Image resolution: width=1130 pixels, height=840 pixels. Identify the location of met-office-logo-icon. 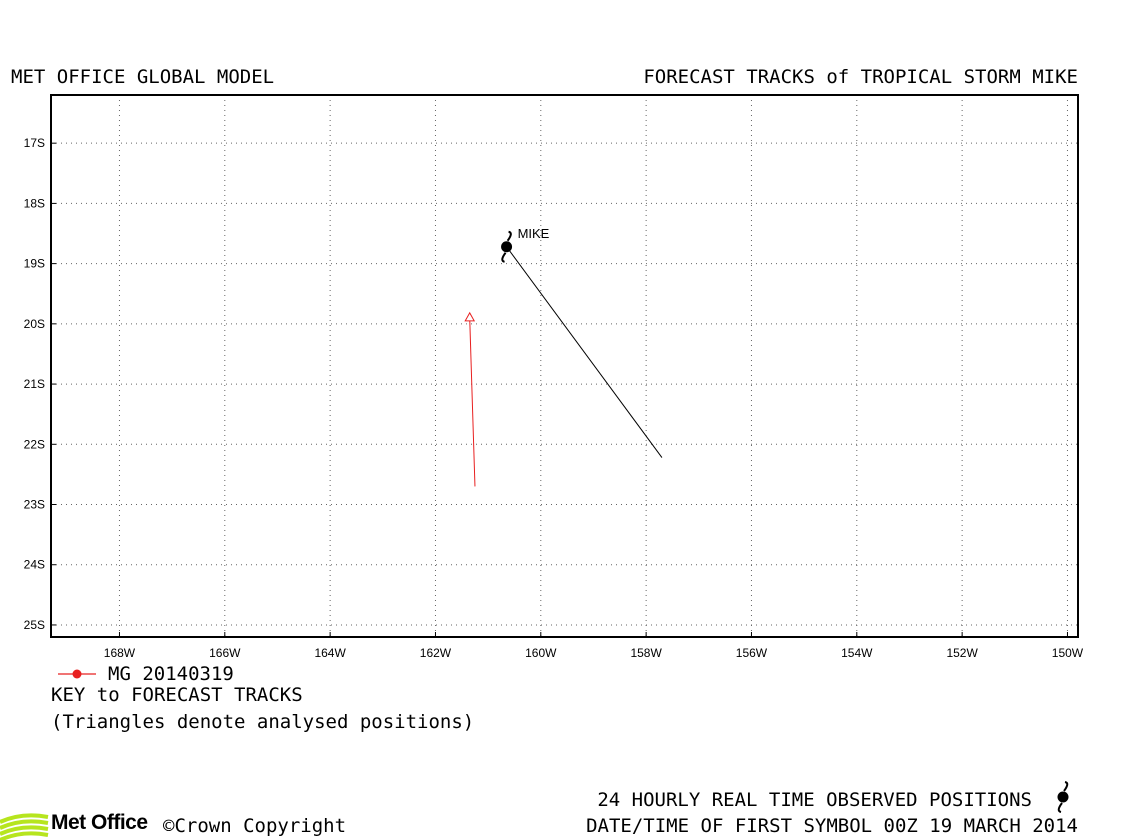
(24, 826).